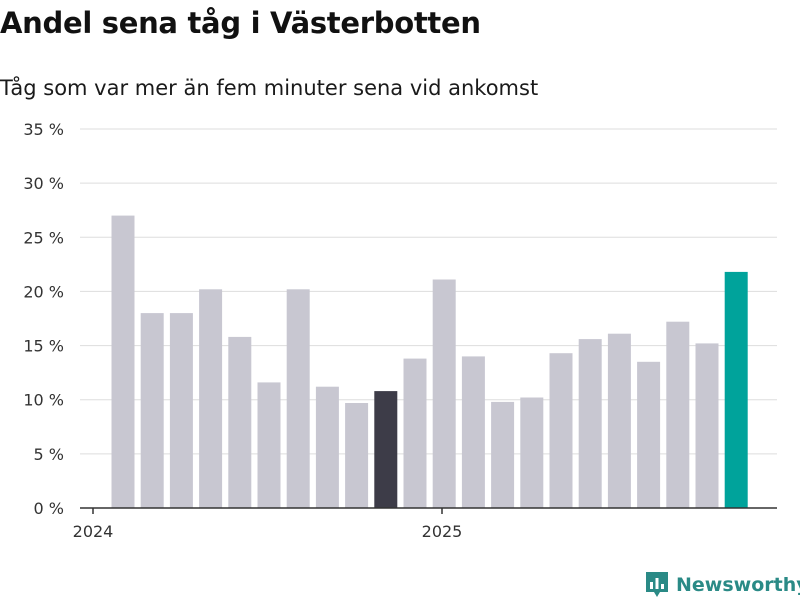 This screenshot has width=800, height=600. Describe the element at coordinates (49, 508) in the screenshot. I see `y-tick-label: 0 %` at that location.